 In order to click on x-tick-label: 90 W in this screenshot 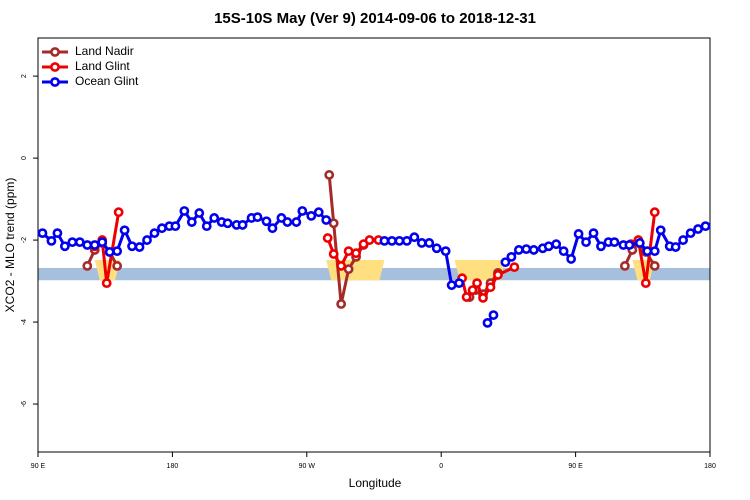, I will do `click(307, 466)`.